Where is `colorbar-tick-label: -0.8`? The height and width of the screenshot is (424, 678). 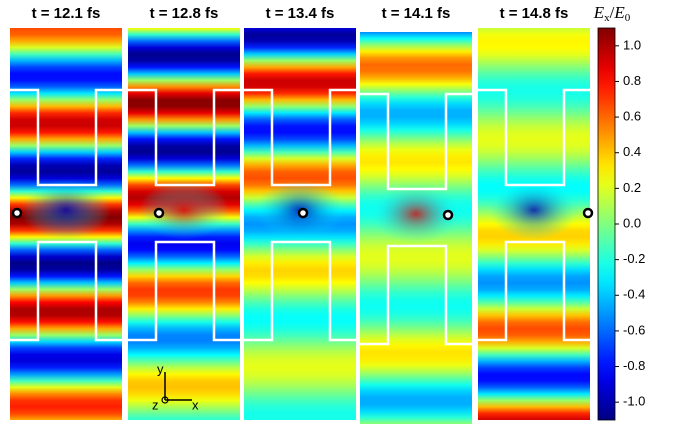
colorbar-tick-label: -0.8 is located at coordinates (634, 365).